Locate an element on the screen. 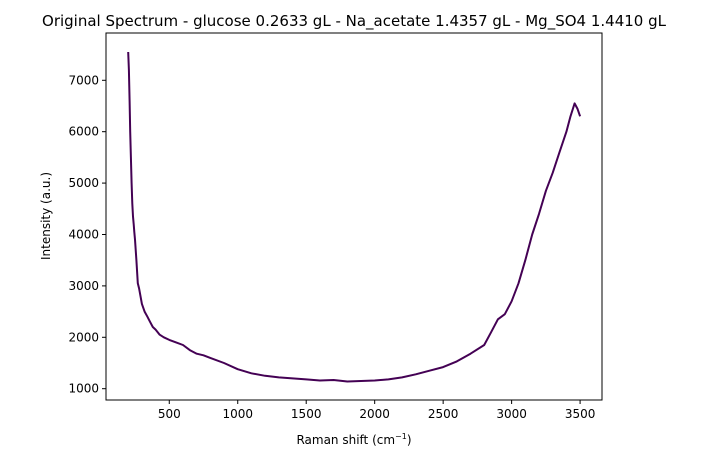 Image resolution: width=709 pixels, height=460 pixels. x-axis-ticks: 500 1000 1500 2000 2500 3000 3500 is located at coordinates (377, 410).